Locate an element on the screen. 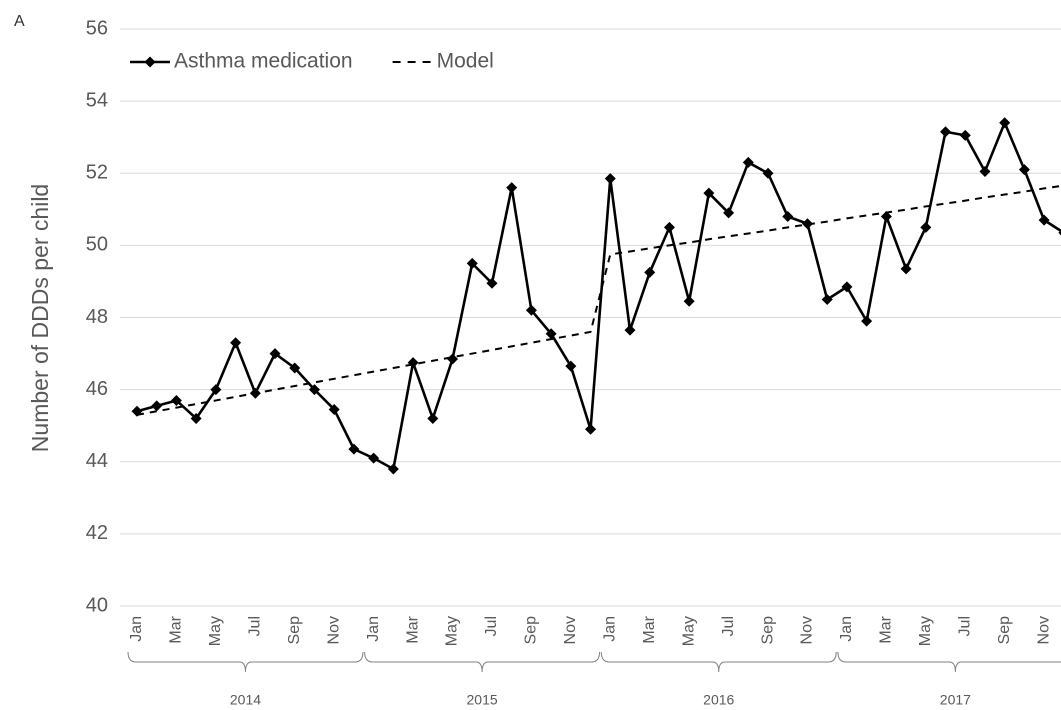 The height and width of the screenshot is (710, 1061). y-tick-label: 44 is located at coordinates (97, 461).